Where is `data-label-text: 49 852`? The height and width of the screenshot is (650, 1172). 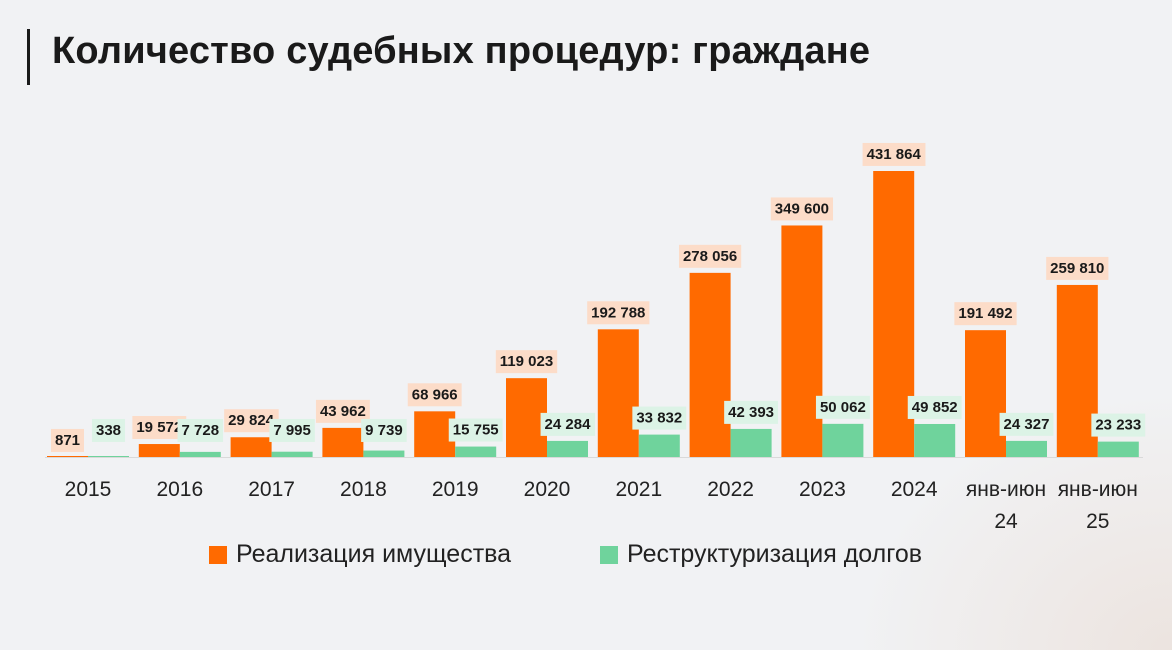
data-label-text: 49 852 is located at coordinates (935, 407).